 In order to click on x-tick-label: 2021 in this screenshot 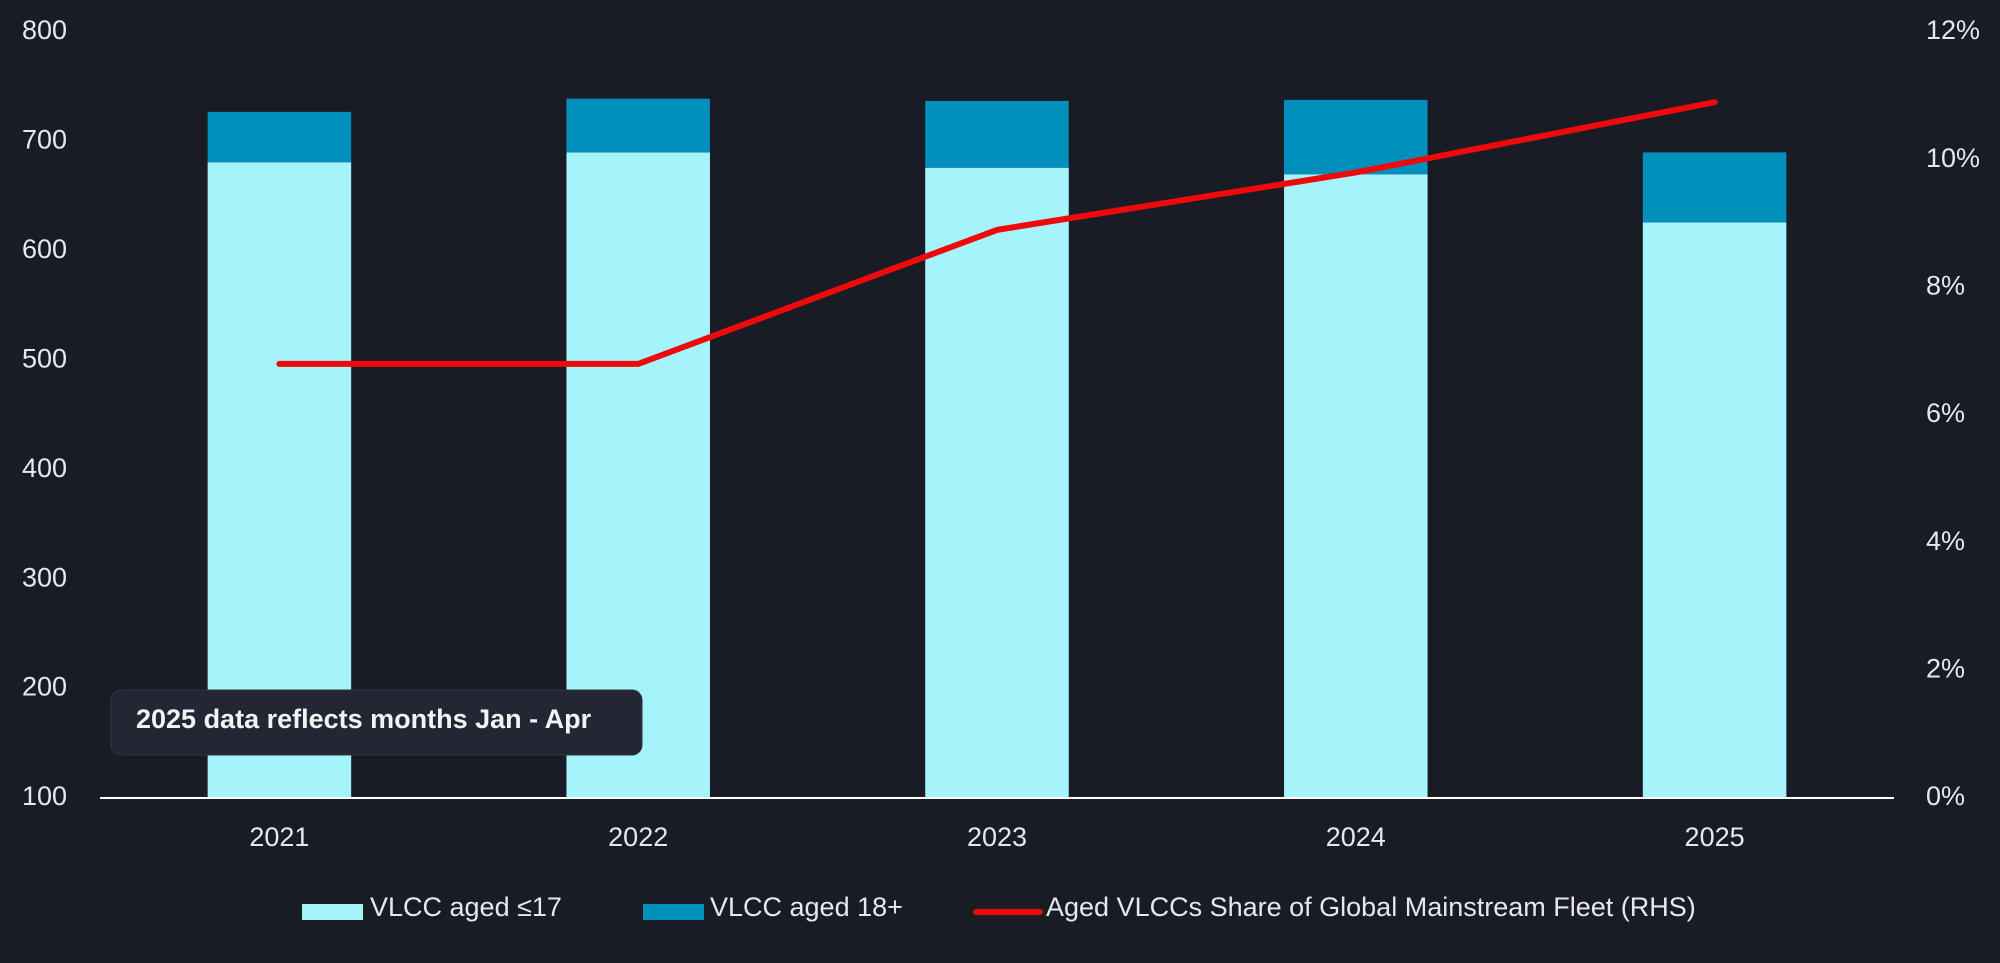, I will do `click(279, 837)`.